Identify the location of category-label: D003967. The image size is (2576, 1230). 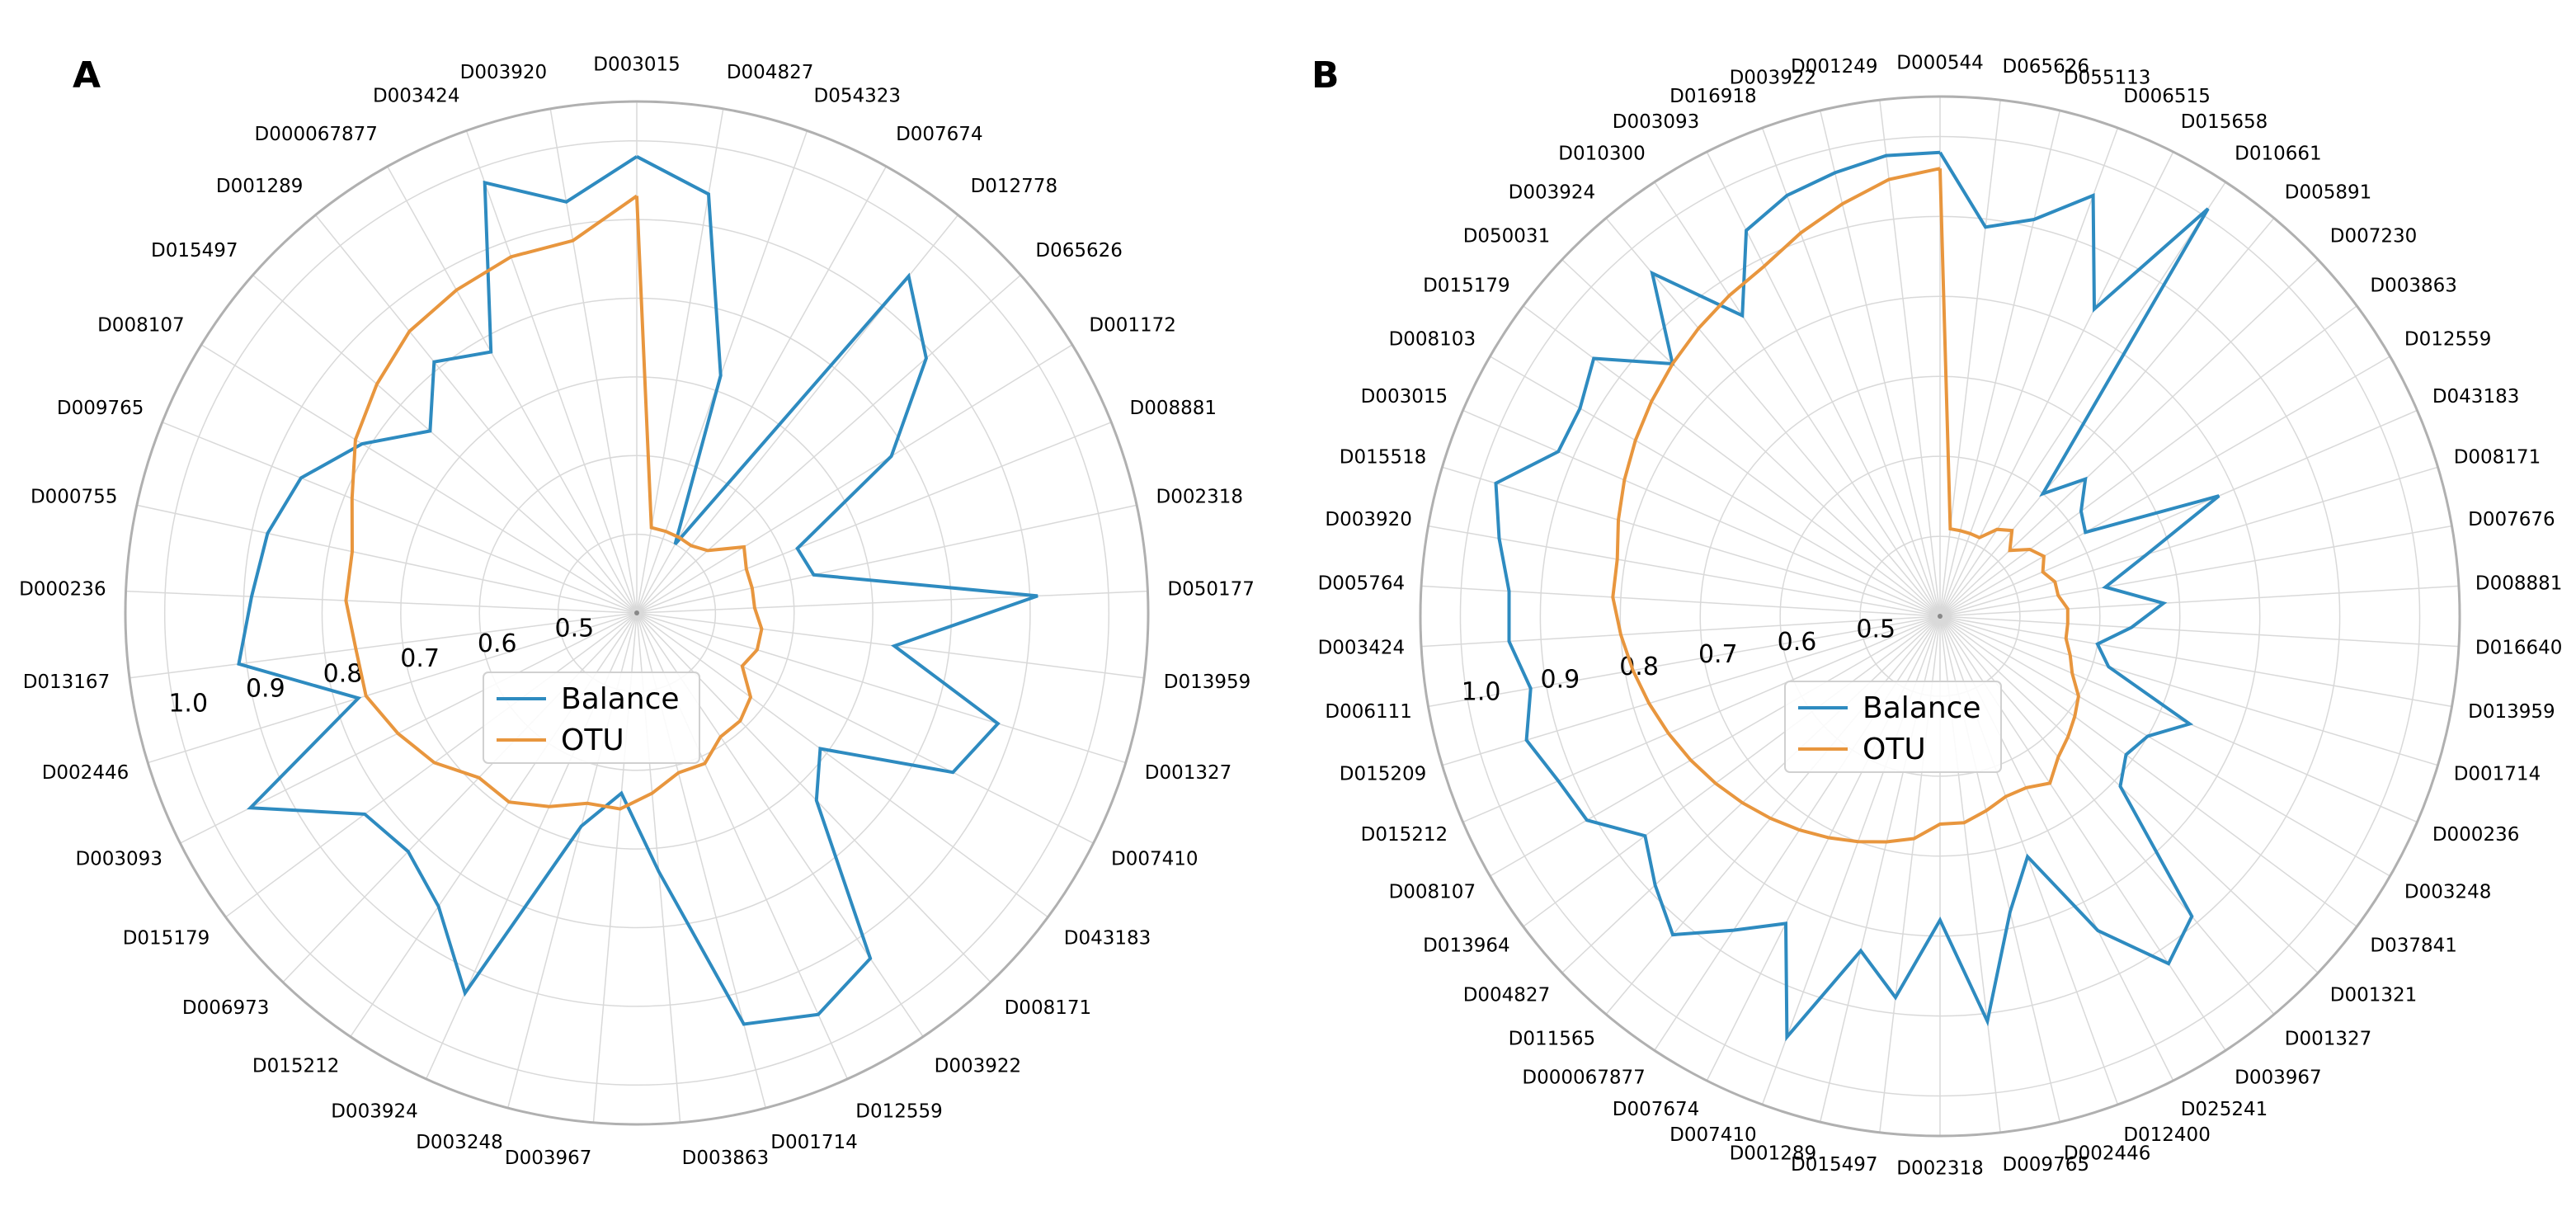
(548, 1158).